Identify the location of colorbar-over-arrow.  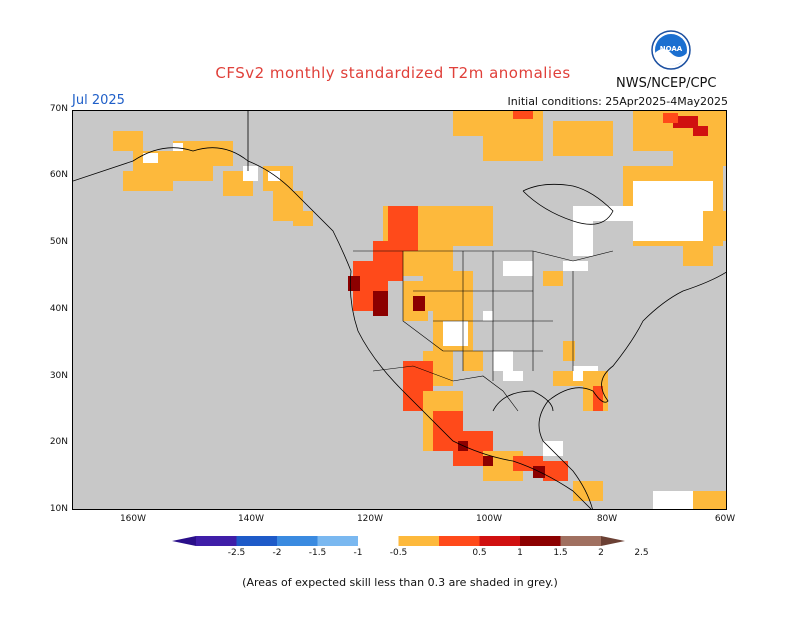
(613, 541).